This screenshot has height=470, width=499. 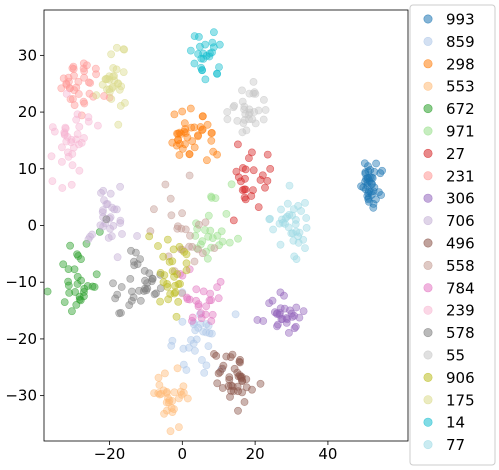 What do you see at coordinates (455, 423) in the screenshot?
I see `legend-label: 14` at bounding box center [455, 423].